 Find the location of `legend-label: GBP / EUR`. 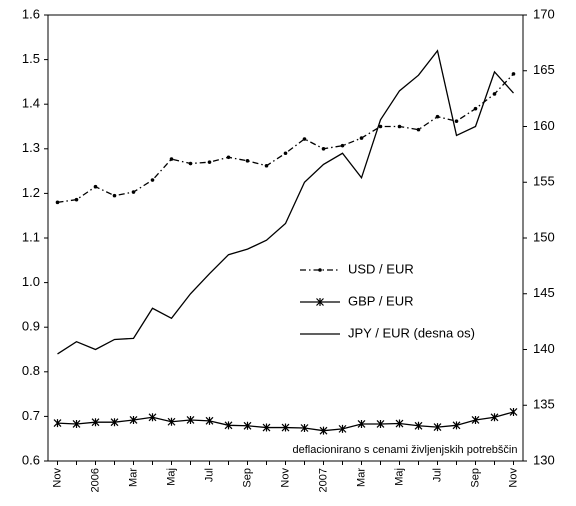

legend-label: GBP / EUR is located at coordinates (381, 300).